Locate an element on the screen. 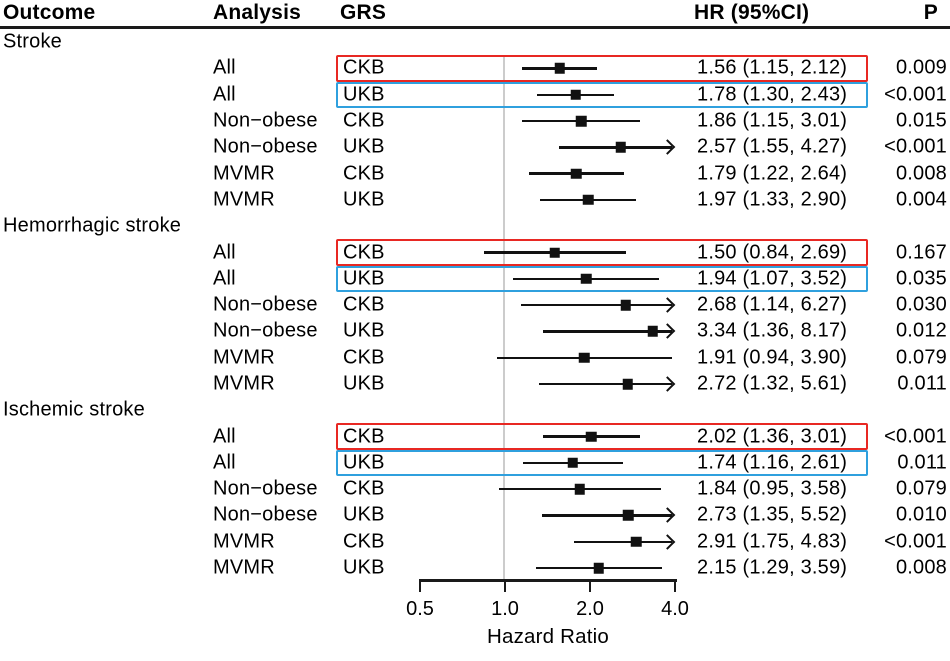 This screenshot has height=661, width=950. forest-row: Non−obese CKB 2.68 (1.14, 6.27) 0.030 is located at coordinates (475, 305).